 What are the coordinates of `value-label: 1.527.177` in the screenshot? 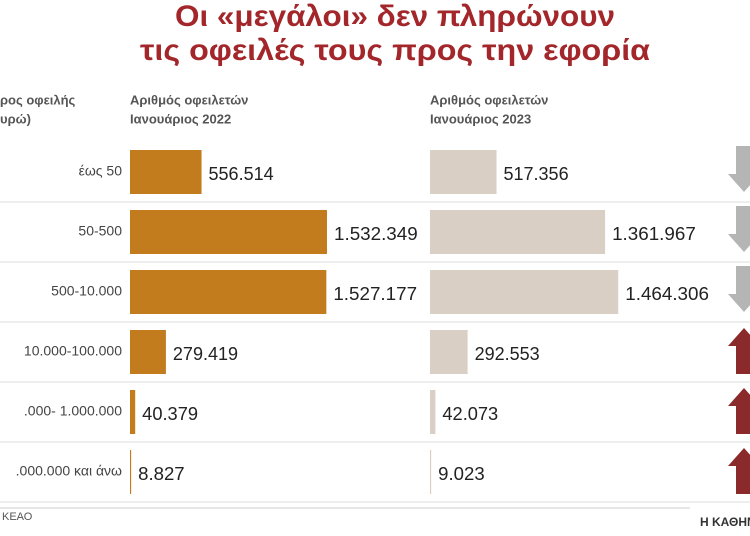 It's located at (375, 294).